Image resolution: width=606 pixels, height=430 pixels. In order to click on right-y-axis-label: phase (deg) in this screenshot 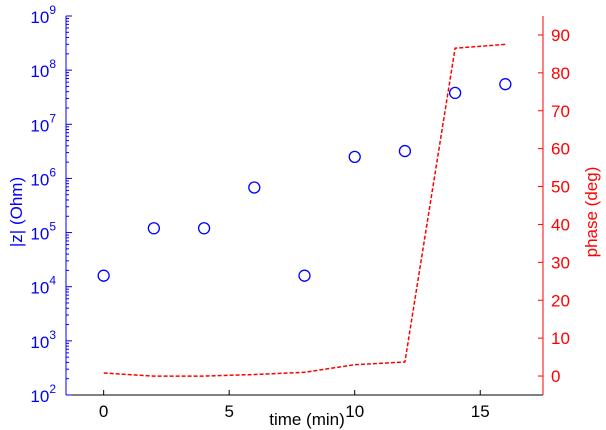, I will do `click(591, 212)`.